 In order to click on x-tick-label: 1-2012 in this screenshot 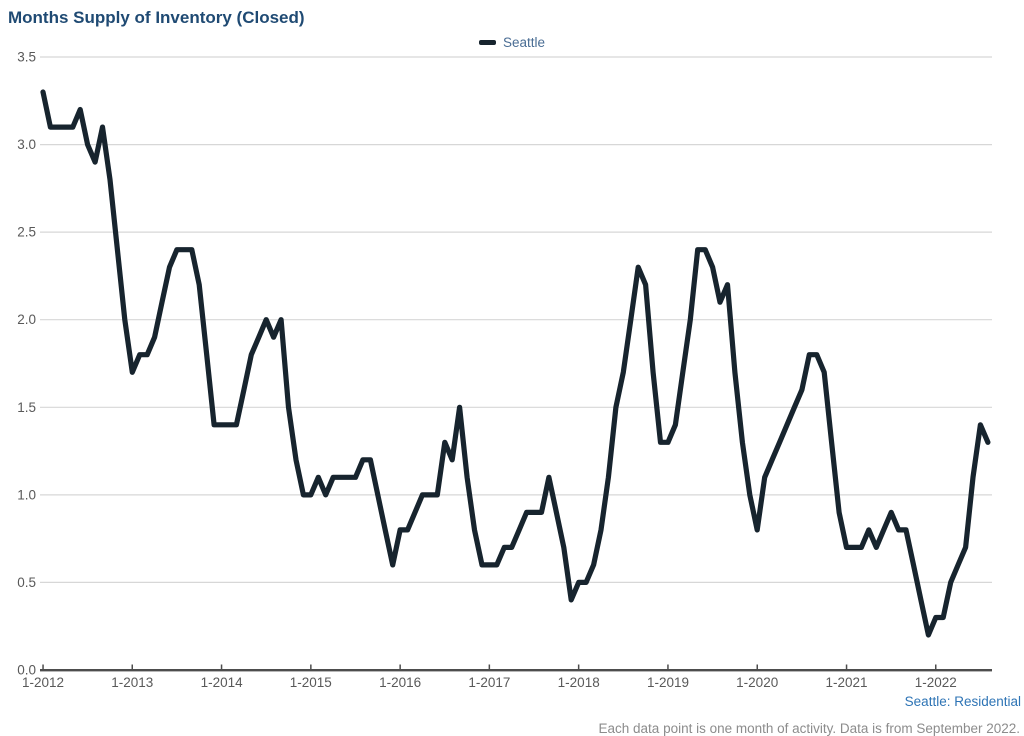, I will do `click(43, 682)`.